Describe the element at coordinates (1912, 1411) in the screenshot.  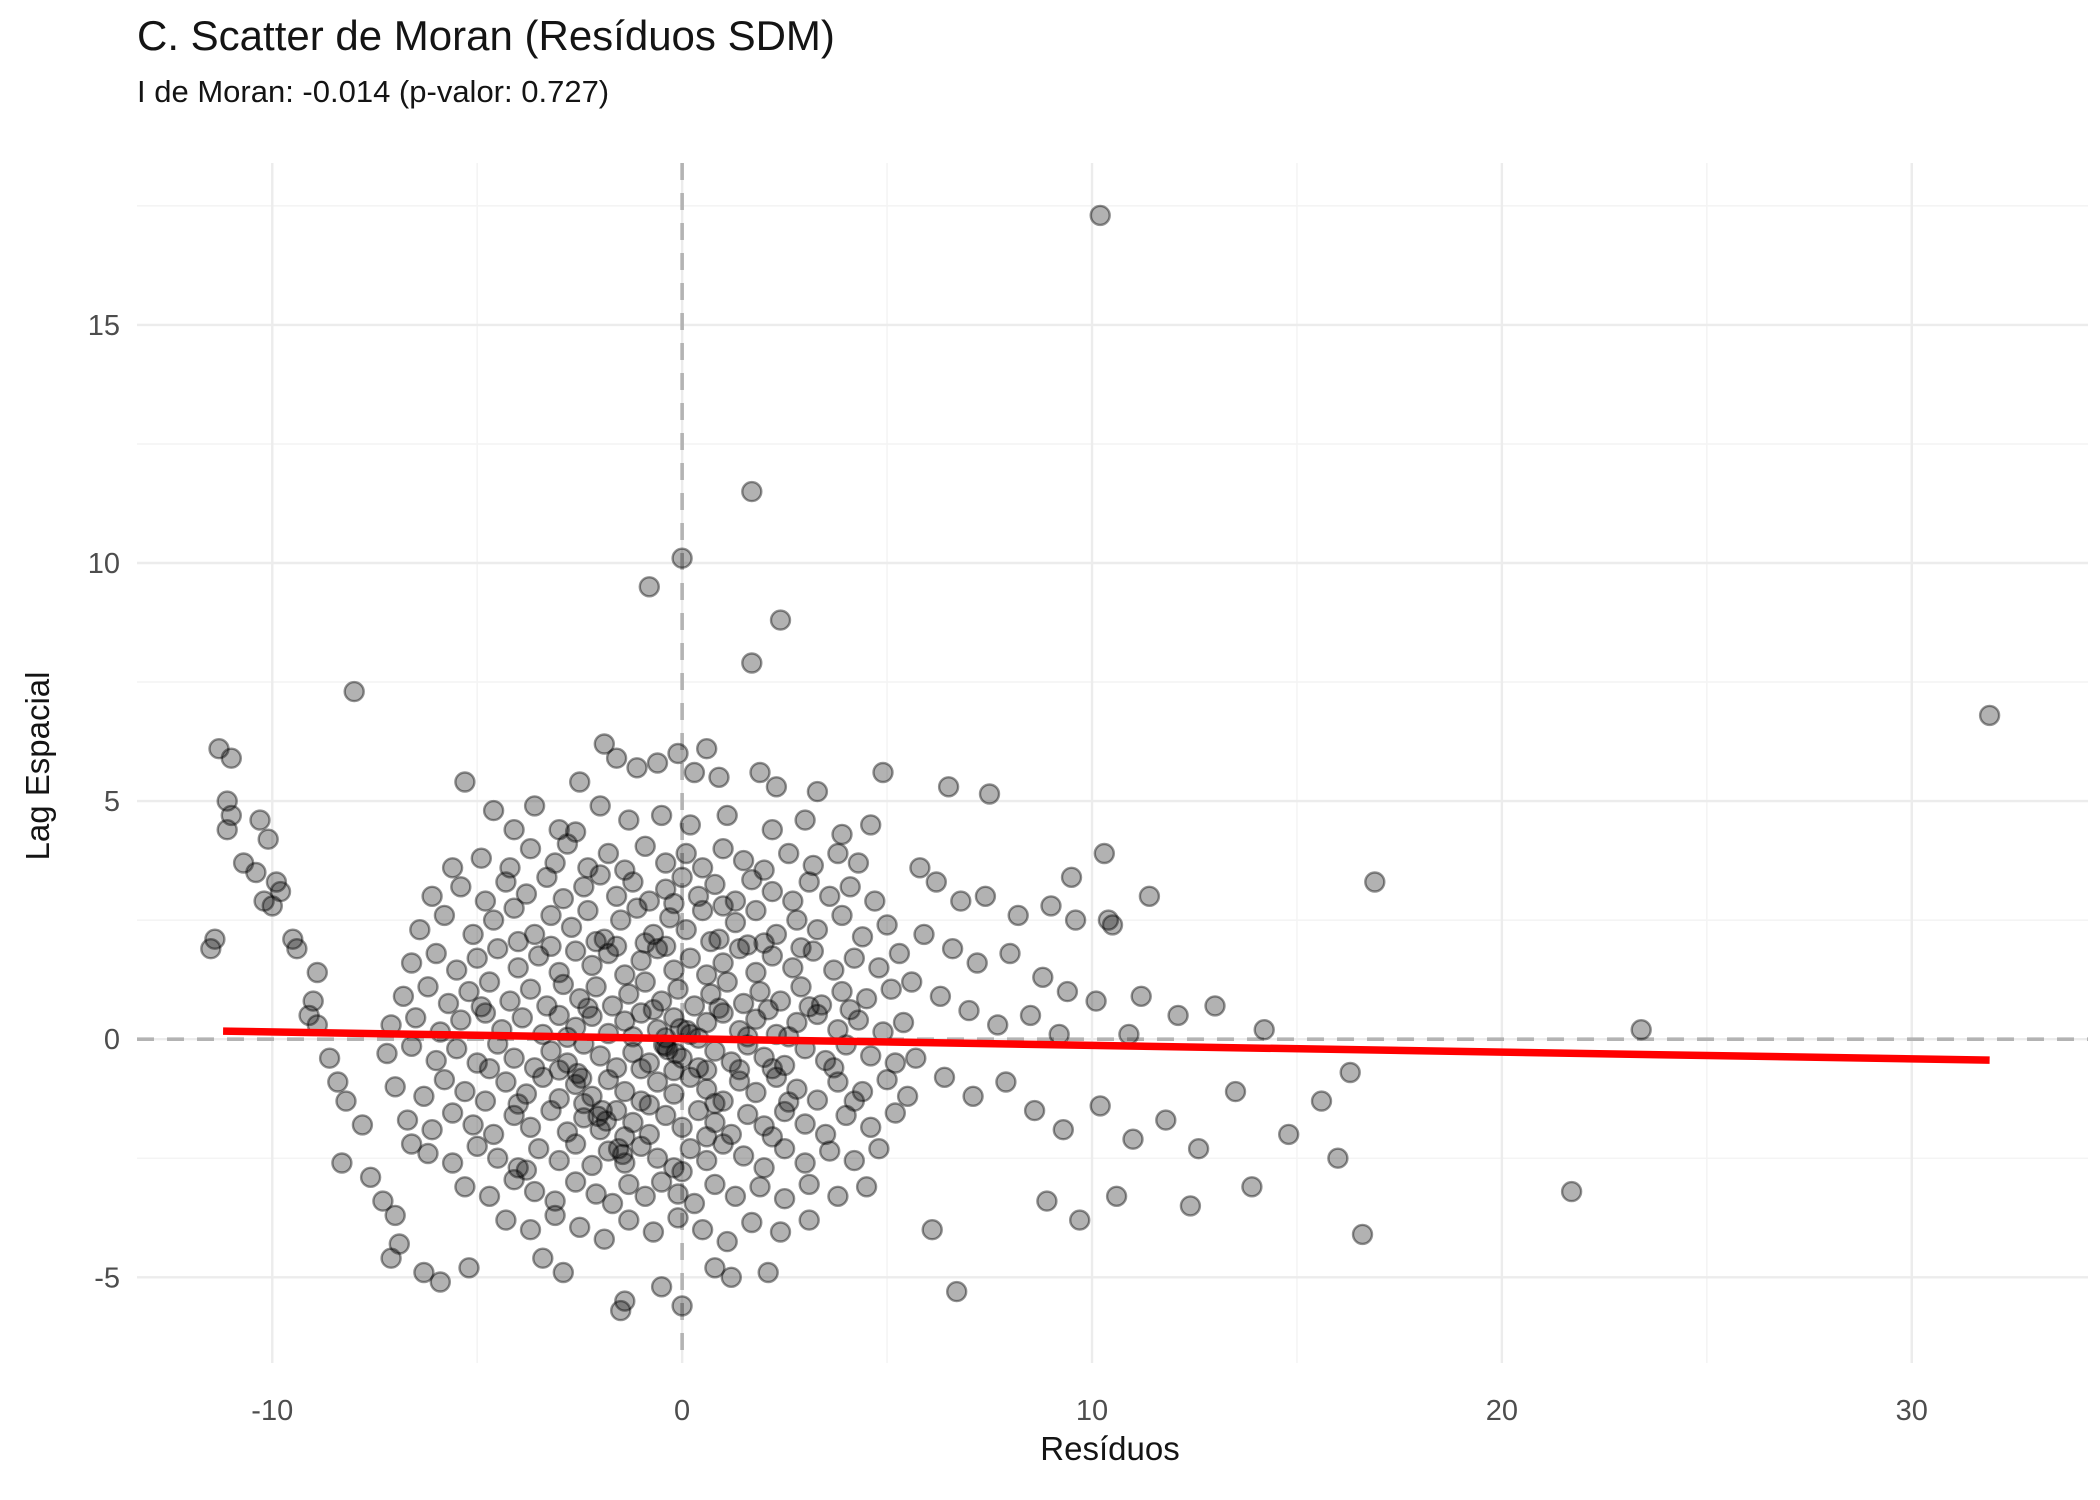
I see `x-tick-label: 30` at that location.